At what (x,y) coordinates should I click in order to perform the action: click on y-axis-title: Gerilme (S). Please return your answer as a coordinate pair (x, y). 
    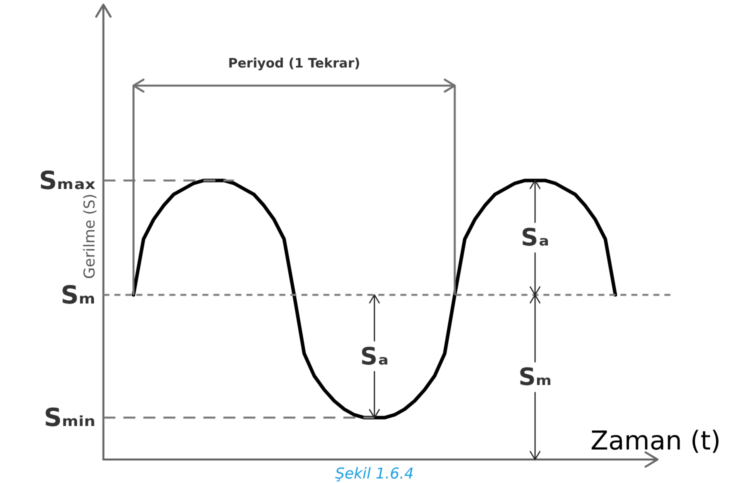
    Looking at the image, I should click on (89, 236).